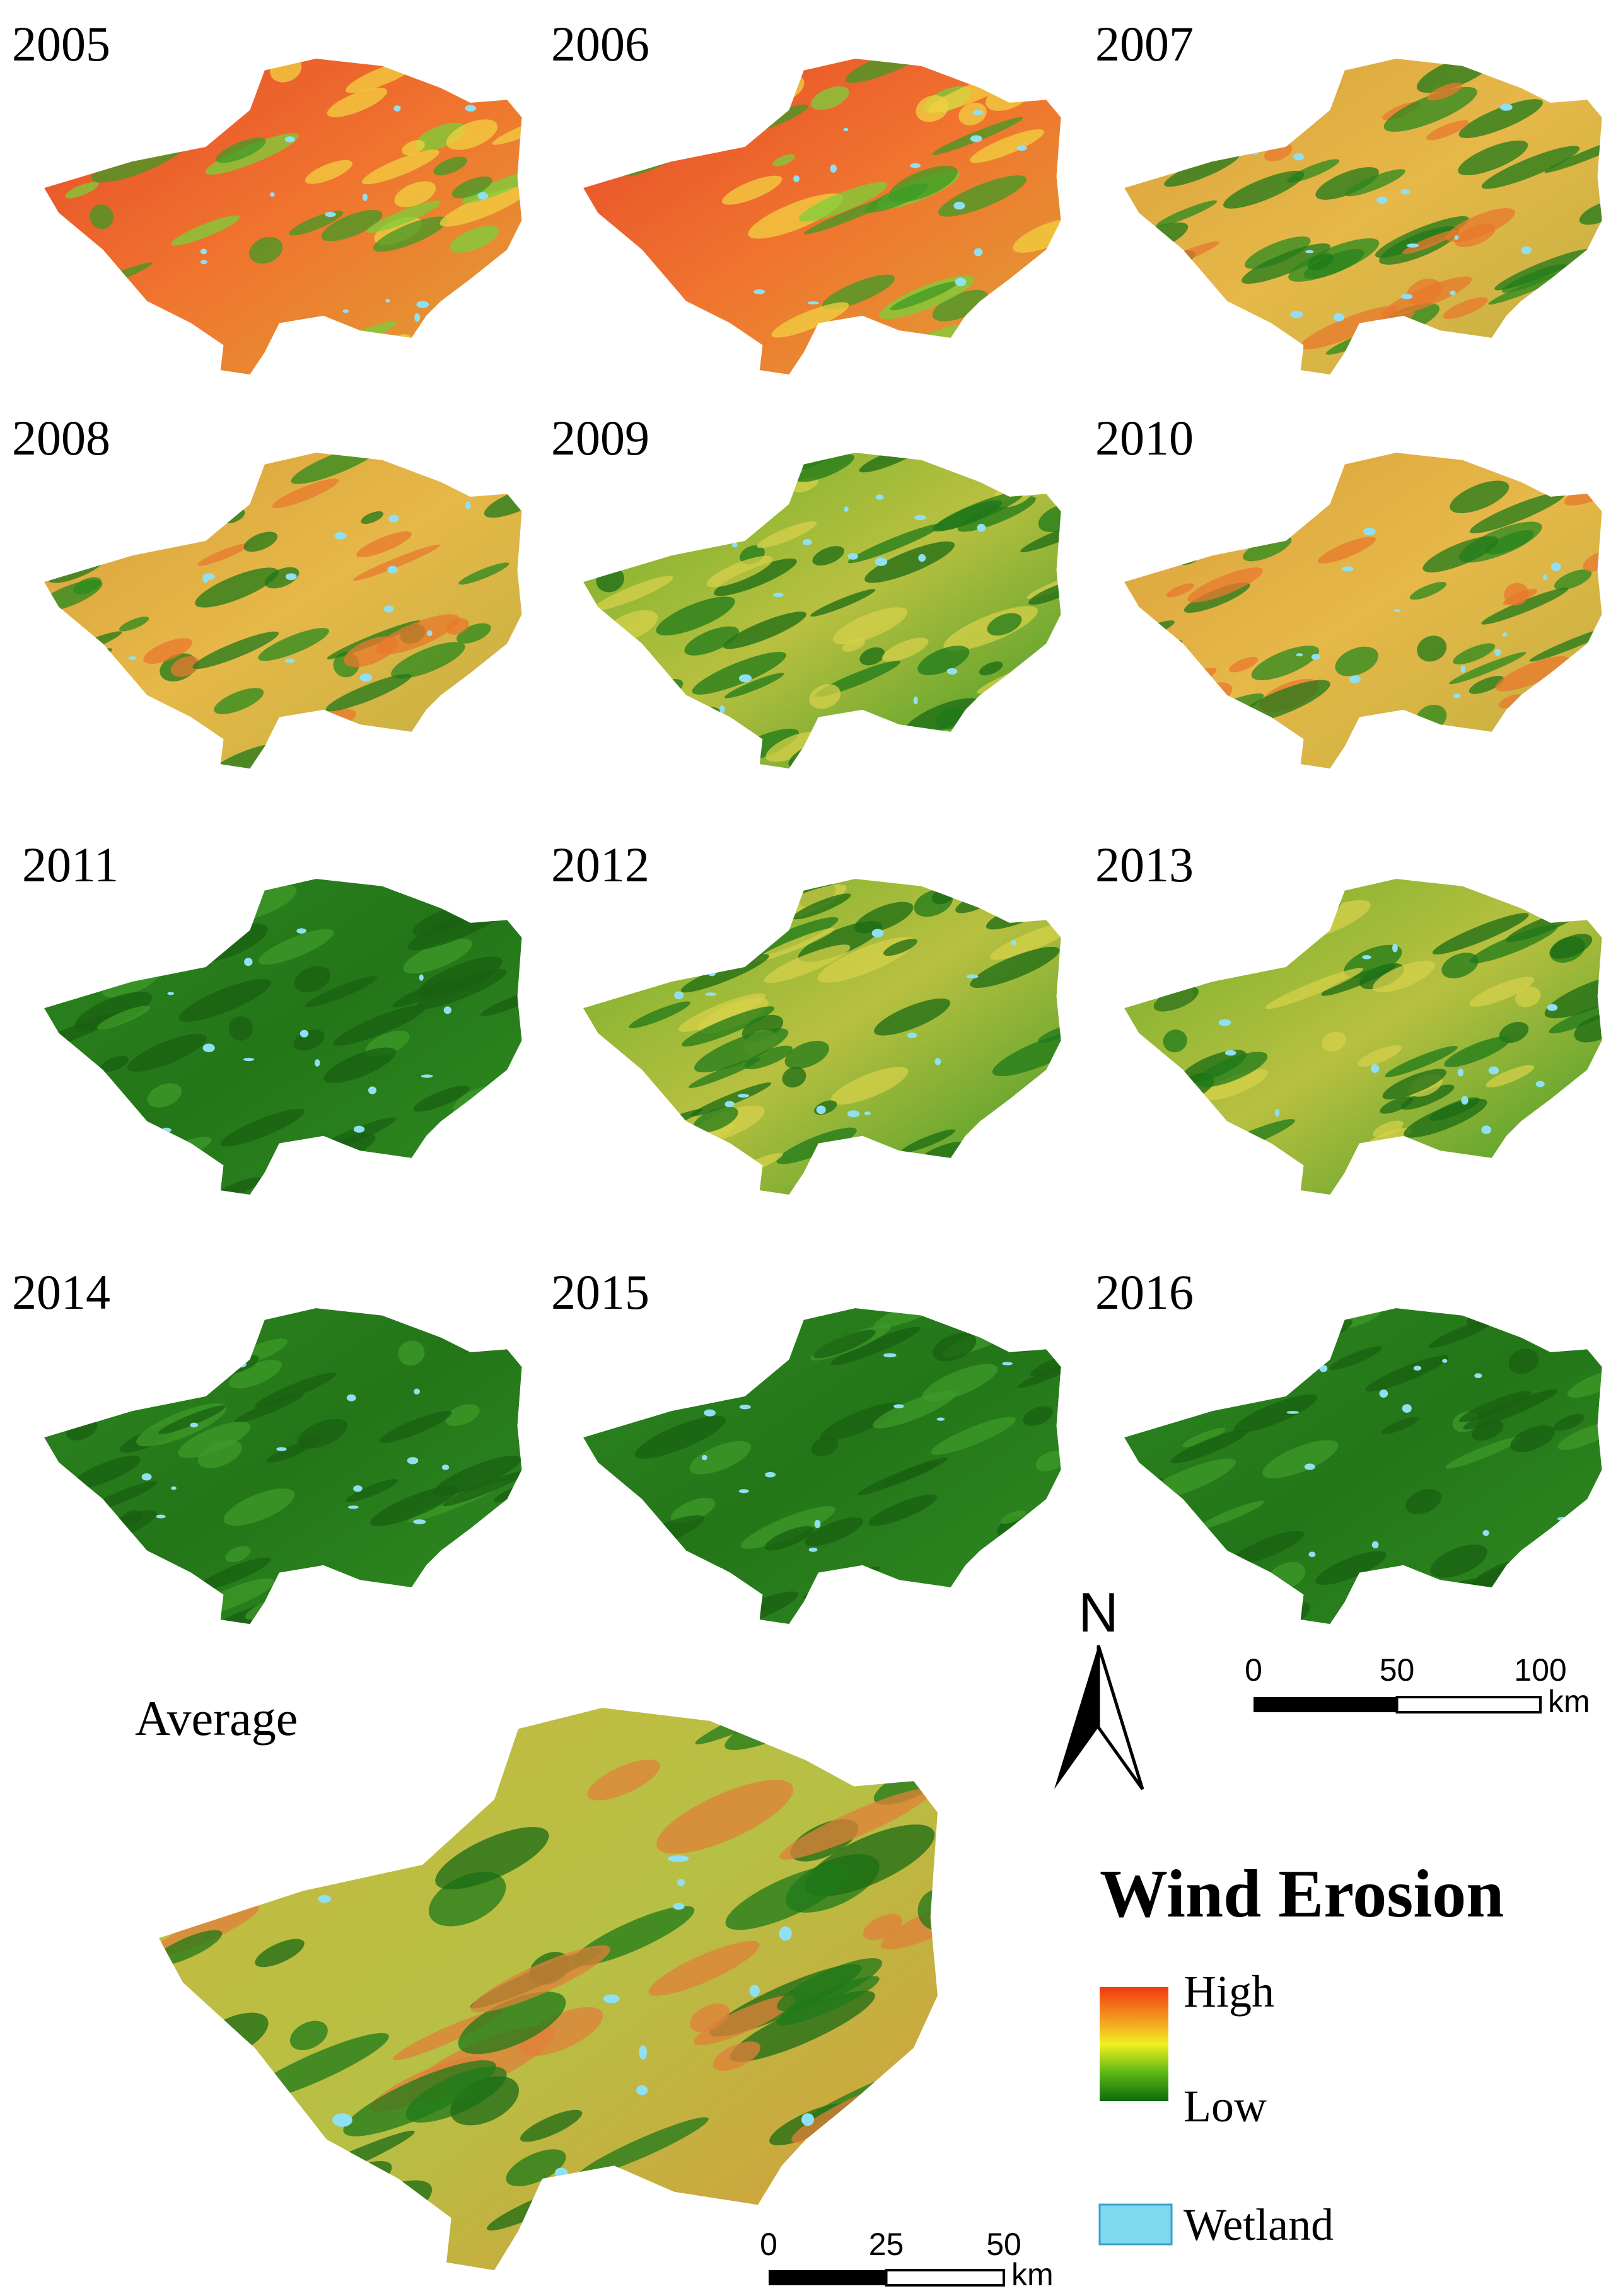 The width and height of the screenshot is (1623, 2296). What do you see at coordinates (1569, 1701) in the screenshot?
I see `scale-unit: km` at bounding box center [1569, 1701].